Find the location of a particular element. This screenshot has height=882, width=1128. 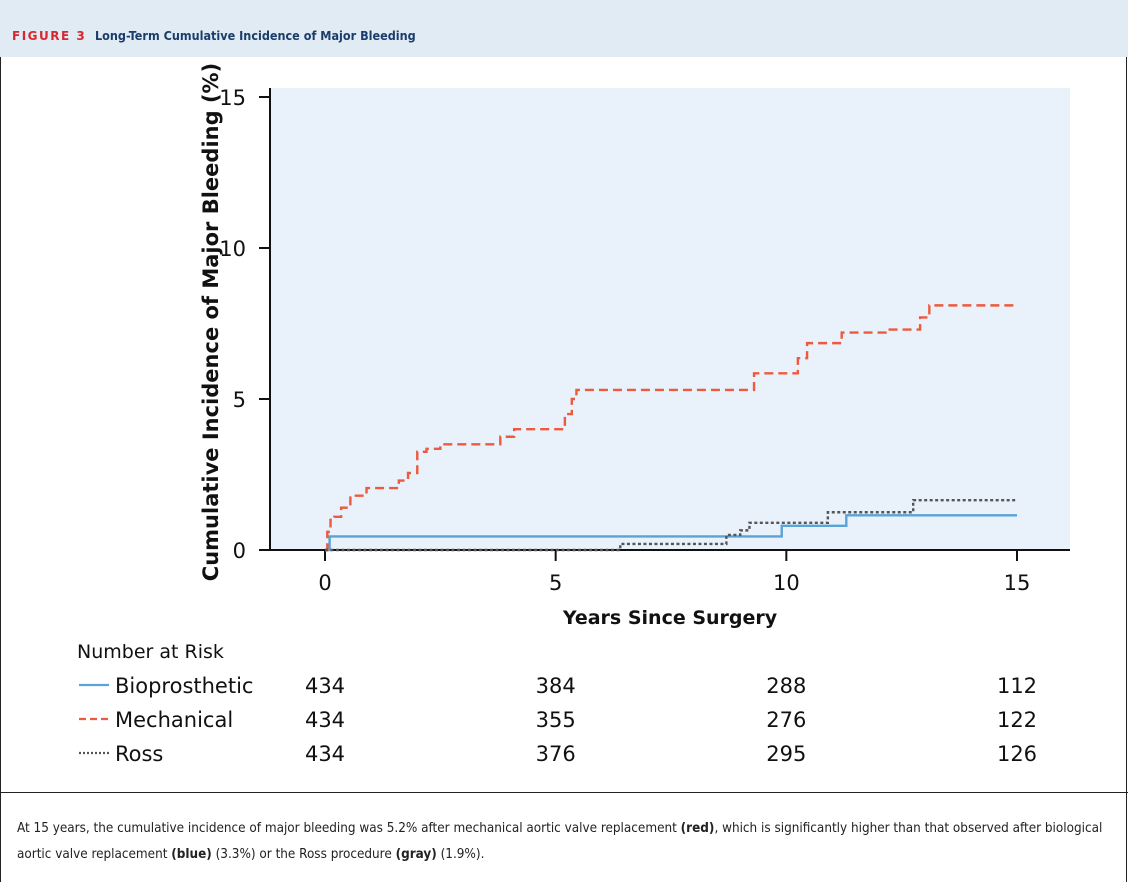

risk-value: 122 is located at coordinates (1017, 720).